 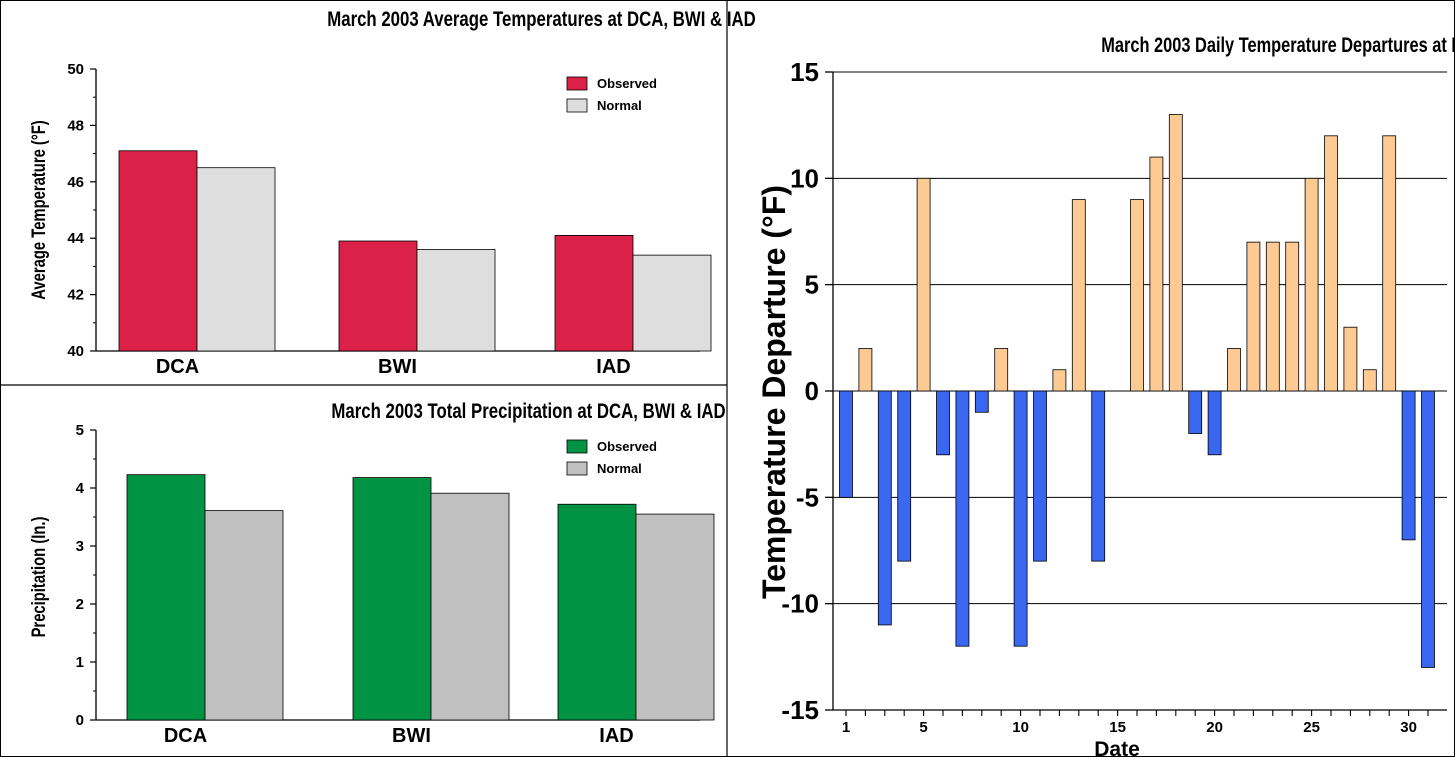 What do you see at coordinates (1020, 727) in the screenshot?
I see `x-tick-label: 10` at bounding box center [1020, 727].